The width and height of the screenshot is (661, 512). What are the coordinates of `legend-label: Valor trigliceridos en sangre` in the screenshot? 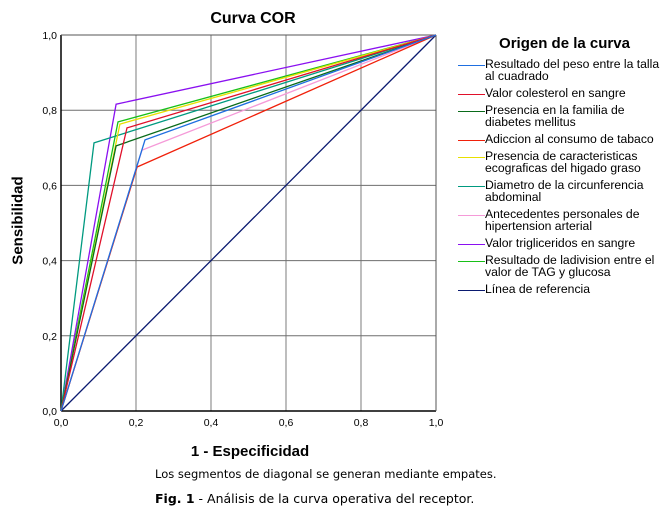 It's located at (560, 243).